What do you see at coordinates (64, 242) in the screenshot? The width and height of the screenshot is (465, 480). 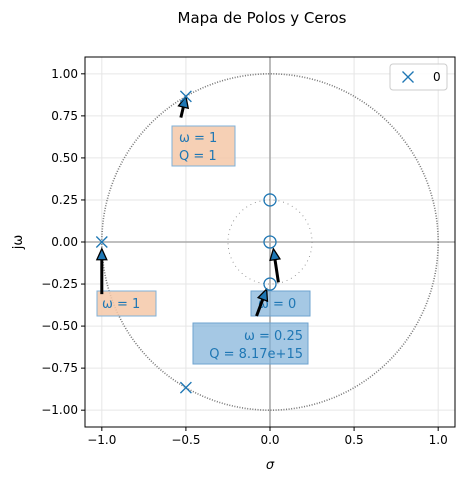 I see `y-tick-label: 0.00` at bounding box center [64, 242].